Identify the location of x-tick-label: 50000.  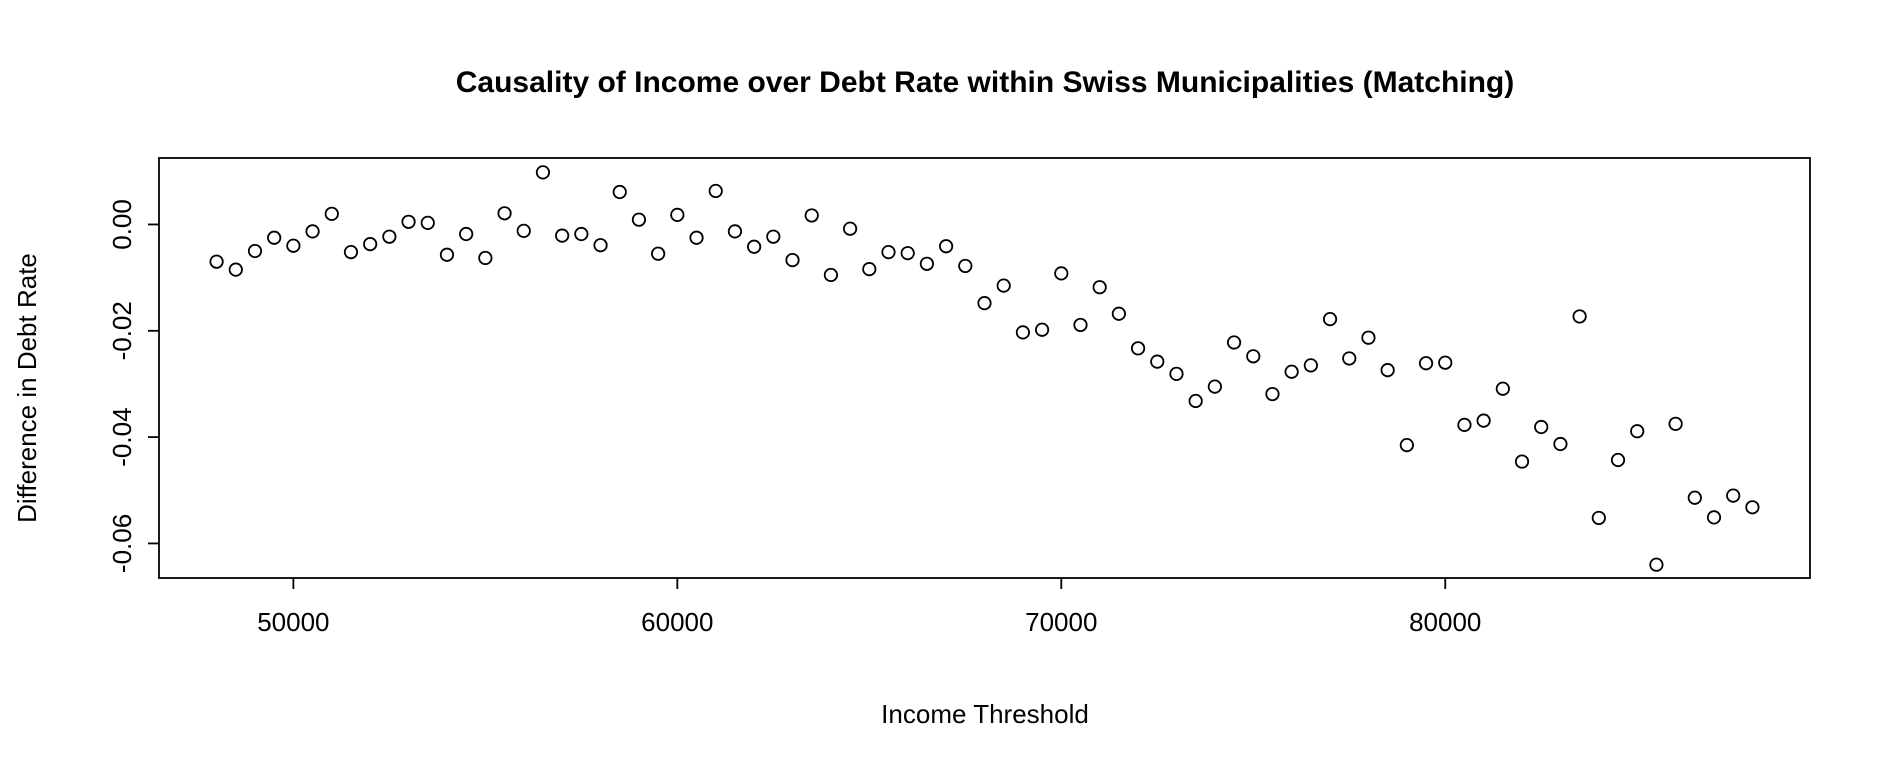
(293, 622).